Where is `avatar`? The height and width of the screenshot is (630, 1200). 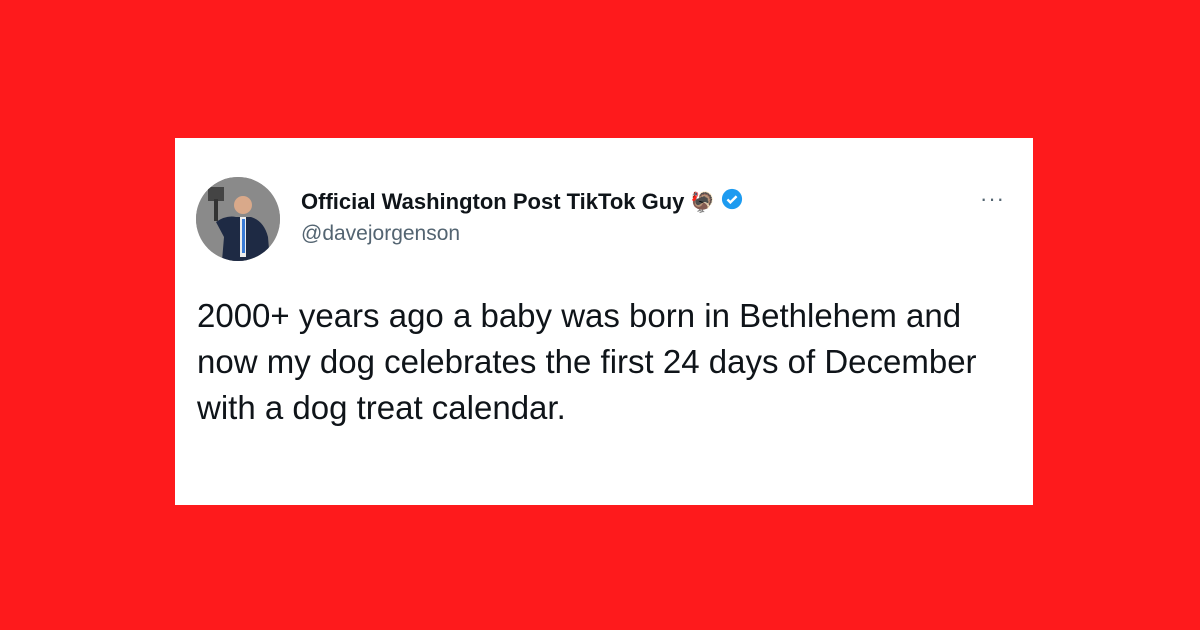 avatar is located at coordinates (238, 219).